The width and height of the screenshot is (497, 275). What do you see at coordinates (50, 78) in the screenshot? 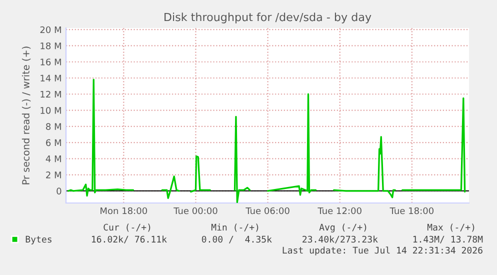
I see `y-tick-label: 14 M` at bounding box center [50, 78].